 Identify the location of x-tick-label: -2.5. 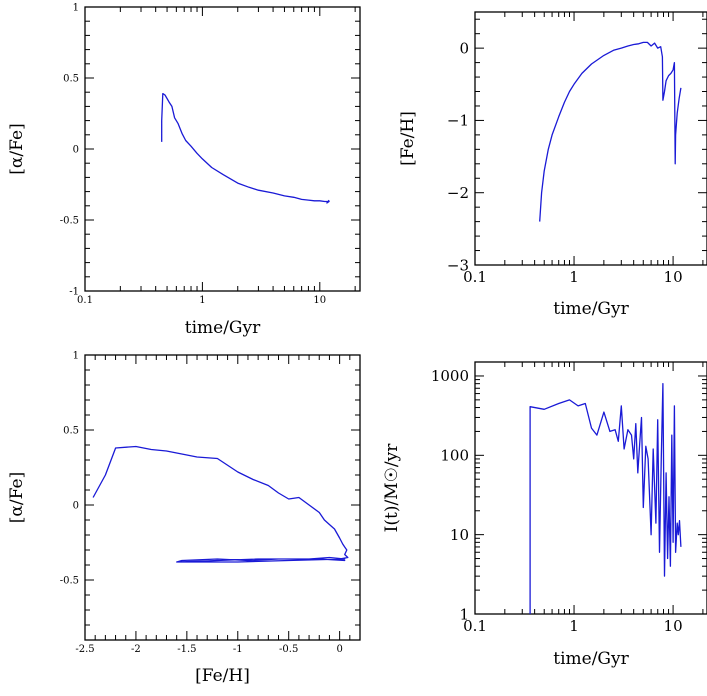
(84, 649).